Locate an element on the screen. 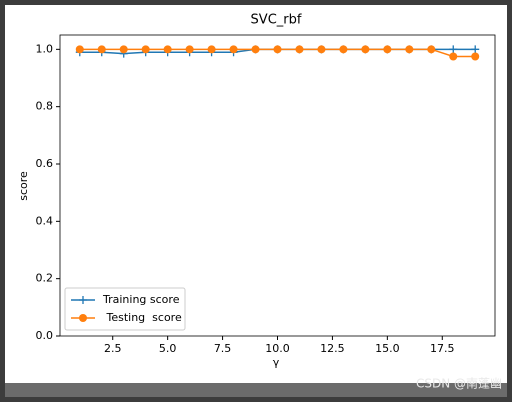 This screenshot has height=406, width=512. x-tick-label: 17.5 is located at coordinates (442, 348).